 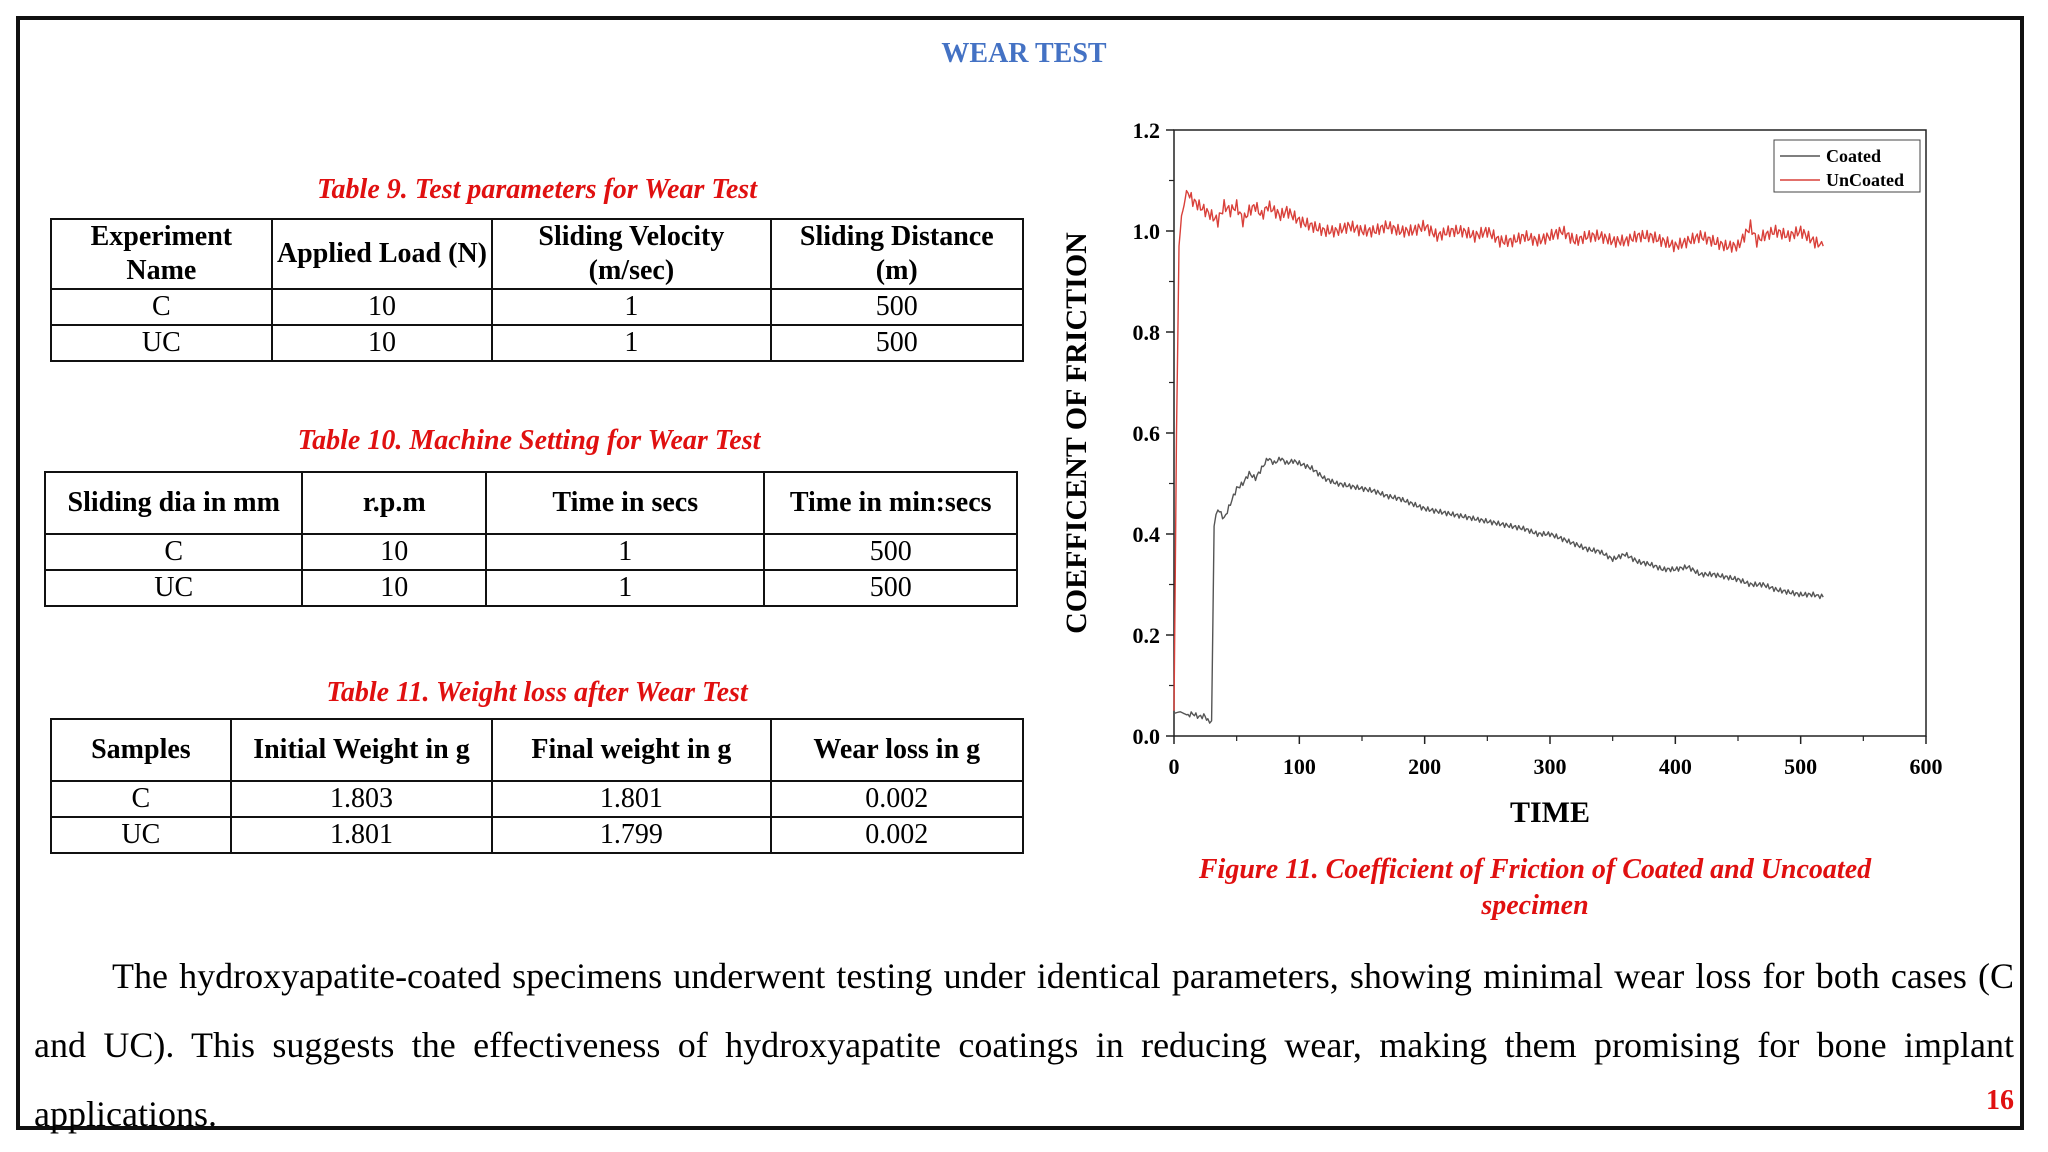 What do you see at coordinates (1865, 180) in the screenshot?
I see `legend-label: UnCoated` at bounding box center [1865, 180].